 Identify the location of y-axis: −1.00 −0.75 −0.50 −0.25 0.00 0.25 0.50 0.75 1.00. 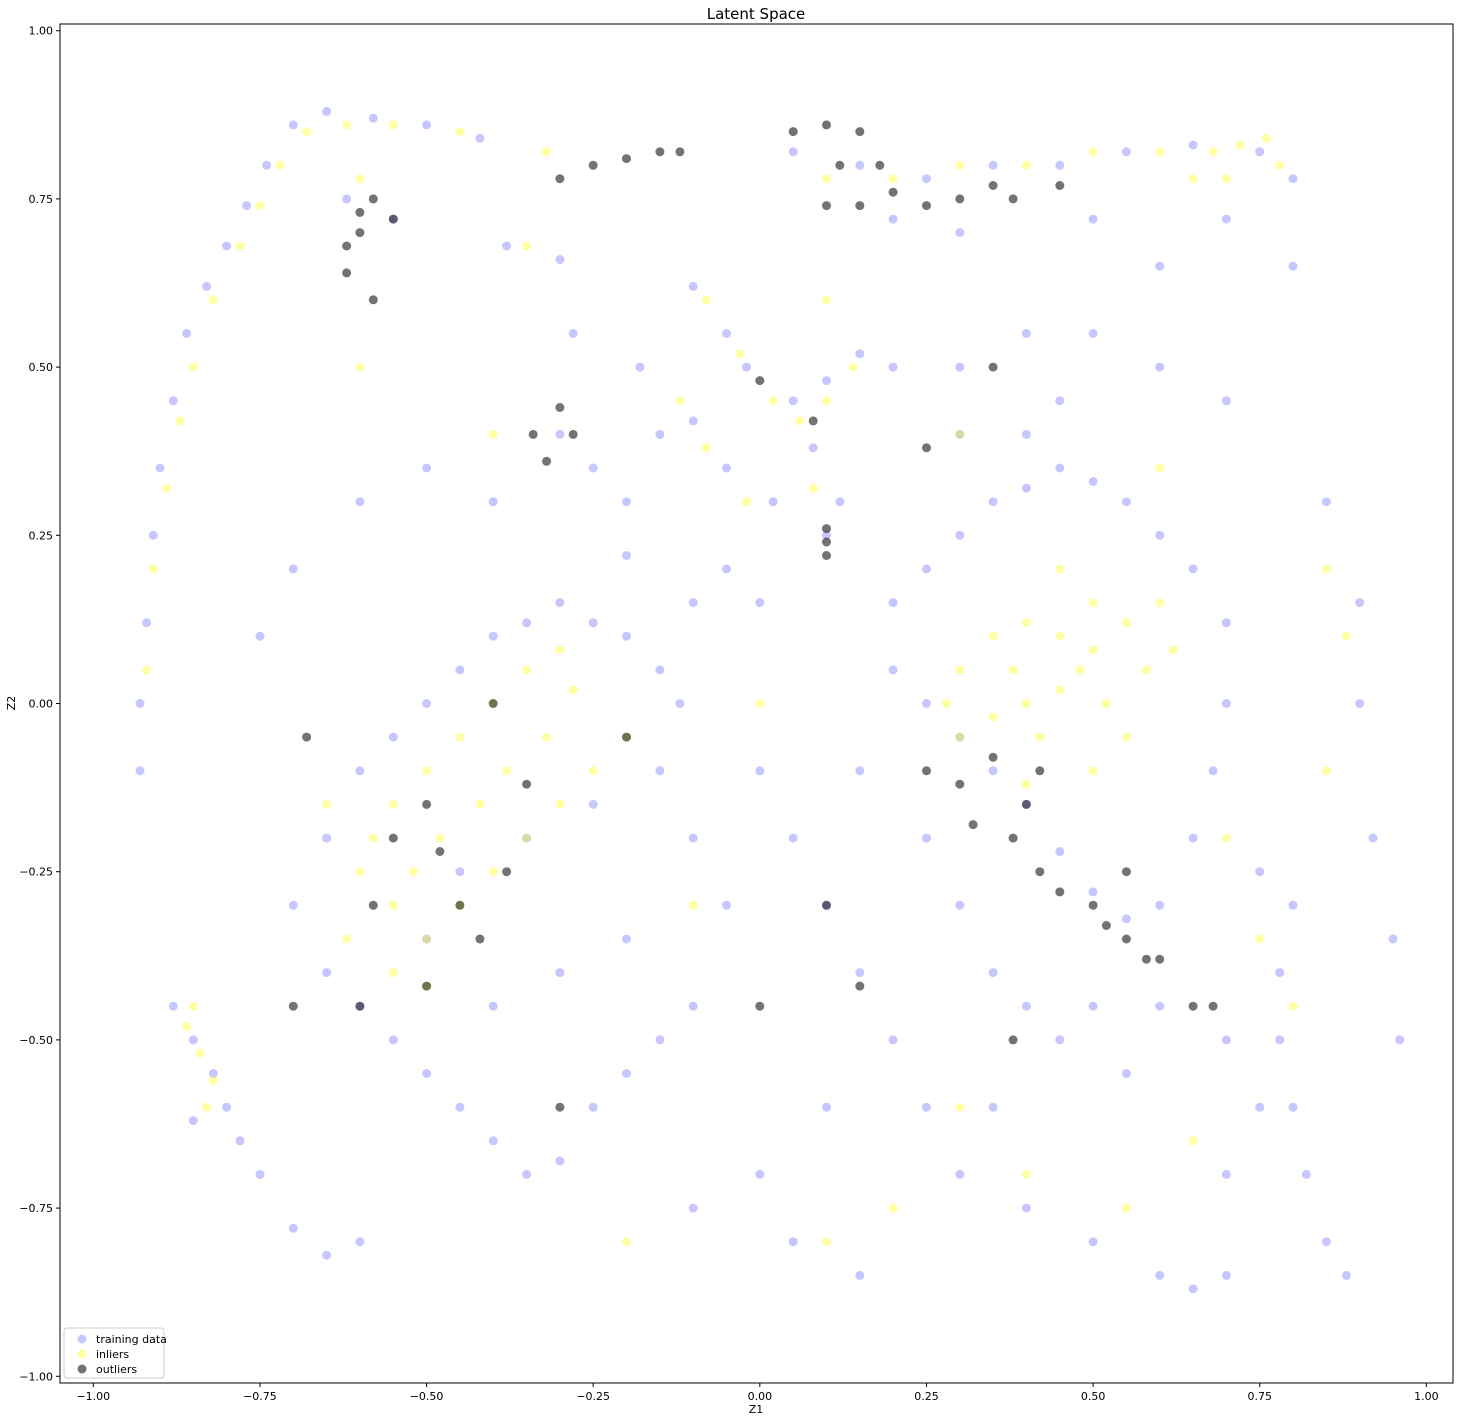
(39, 704).